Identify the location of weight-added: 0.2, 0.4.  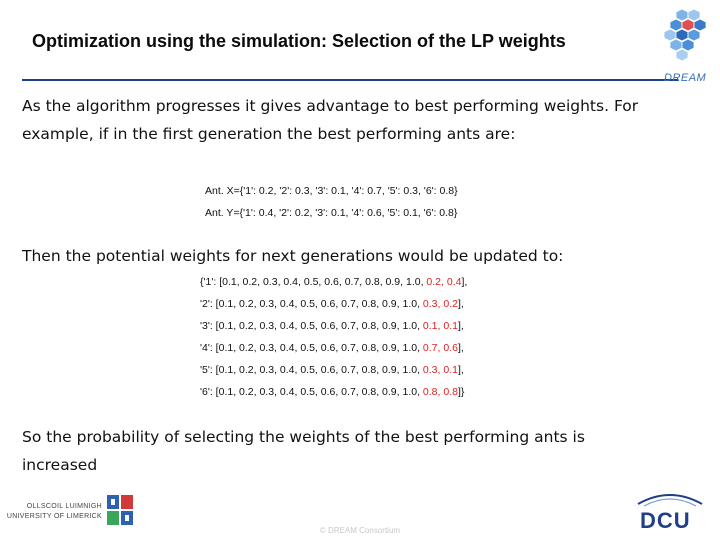
(444, 282).